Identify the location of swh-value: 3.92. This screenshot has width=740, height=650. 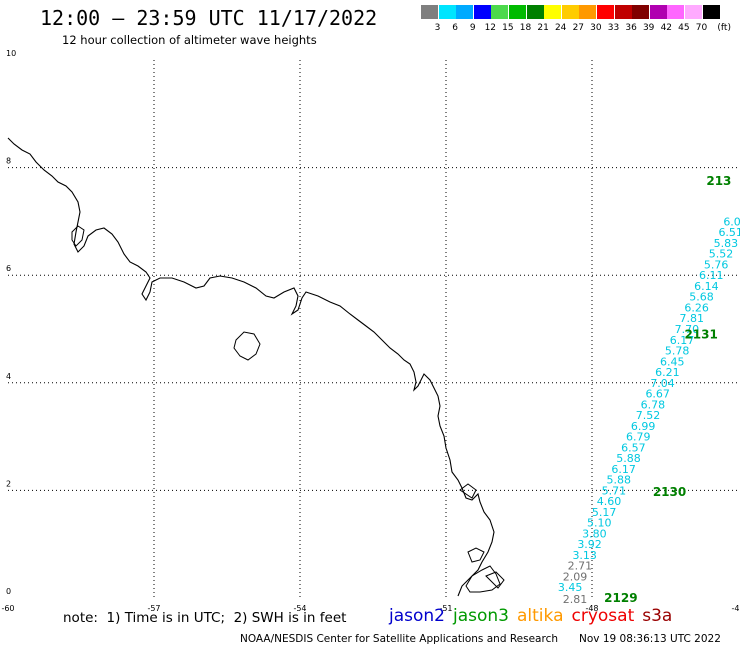
(589, 544).